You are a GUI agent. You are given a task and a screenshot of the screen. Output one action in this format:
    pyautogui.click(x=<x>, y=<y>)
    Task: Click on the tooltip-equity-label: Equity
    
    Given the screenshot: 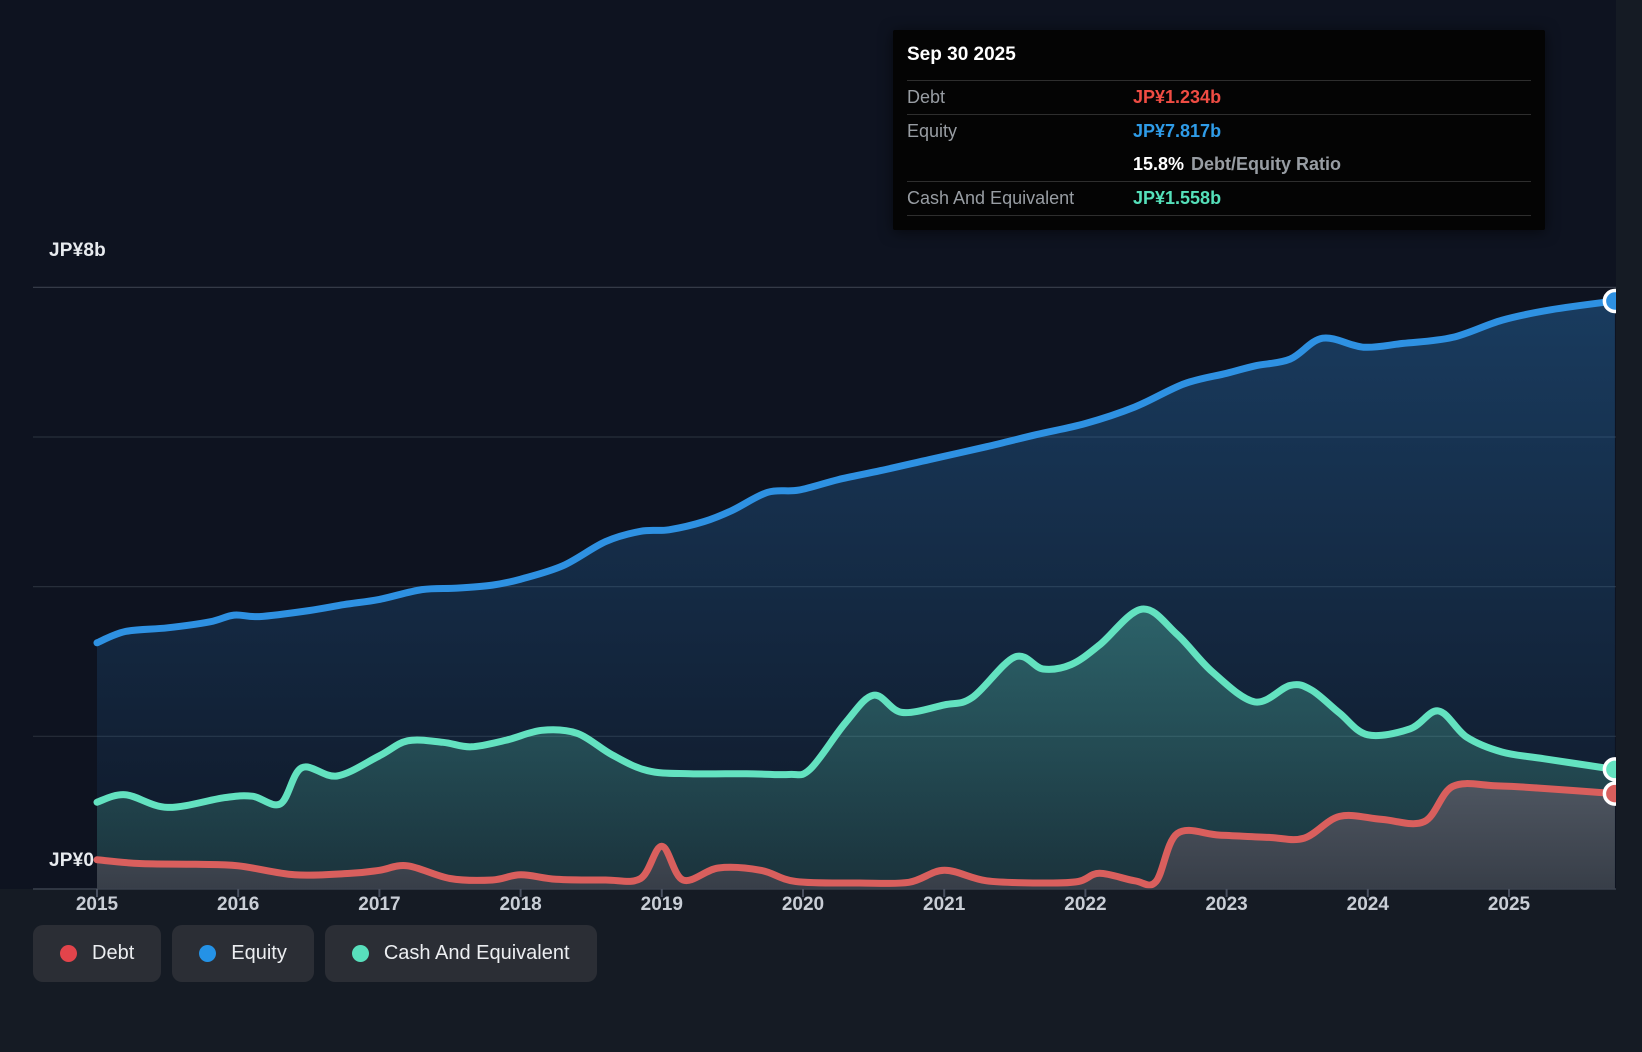 What is the action you would take?
    pyautogui.click(x=932, y=131)
    